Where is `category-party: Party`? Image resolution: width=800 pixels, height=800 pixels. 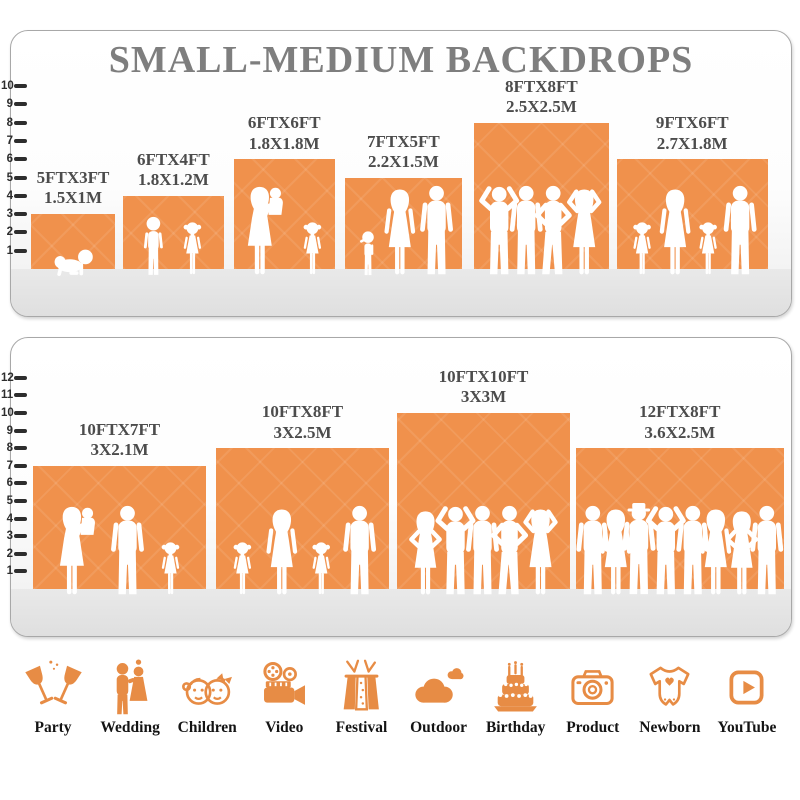
category-party: Party is located at coordinates (53, 698).